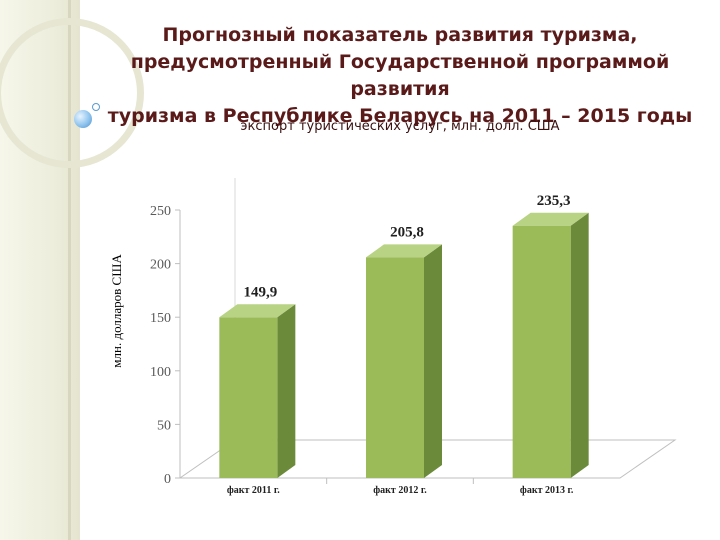 The width and height of the screenshot is (720, 540). Describe the element at coordinates (83, 119) in the screenshot. I see `decorative-bubble-icon` at that location.